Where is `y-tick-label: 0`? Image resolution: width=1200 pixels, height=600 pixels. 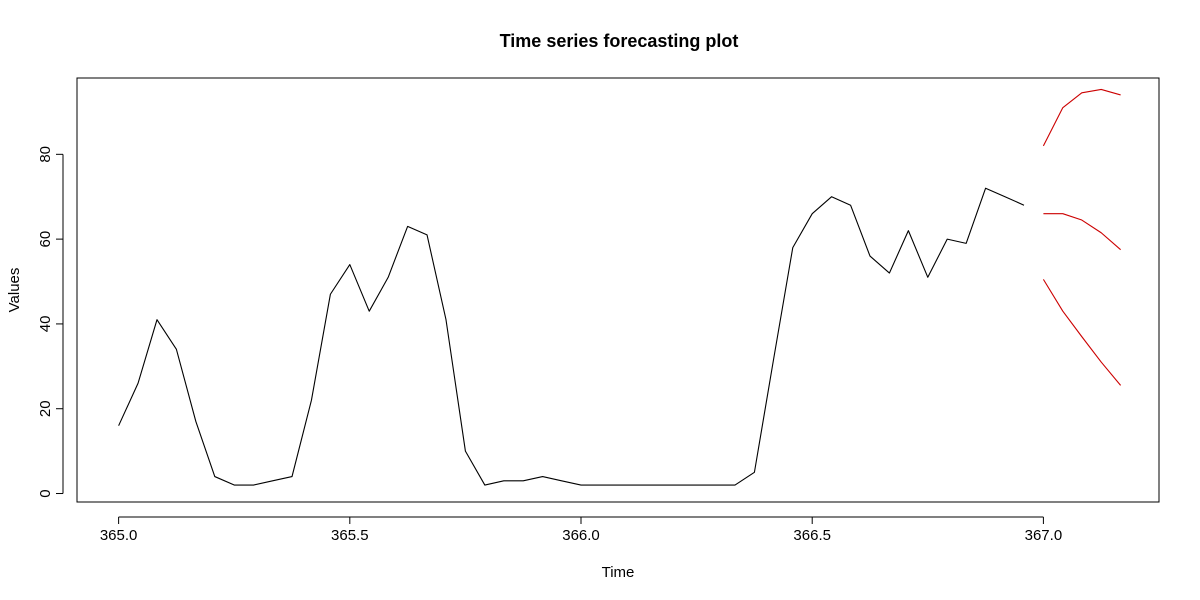 y-tick-label: 0 is located at coordinates (45, 493).